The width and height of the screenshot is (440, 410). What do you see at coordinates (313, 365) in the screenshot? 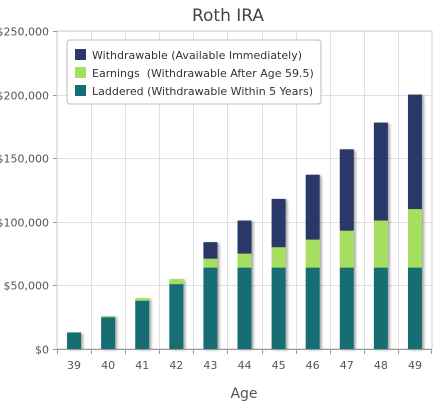
I see `x-tick-label: 46` at bounding box center [313, 365].